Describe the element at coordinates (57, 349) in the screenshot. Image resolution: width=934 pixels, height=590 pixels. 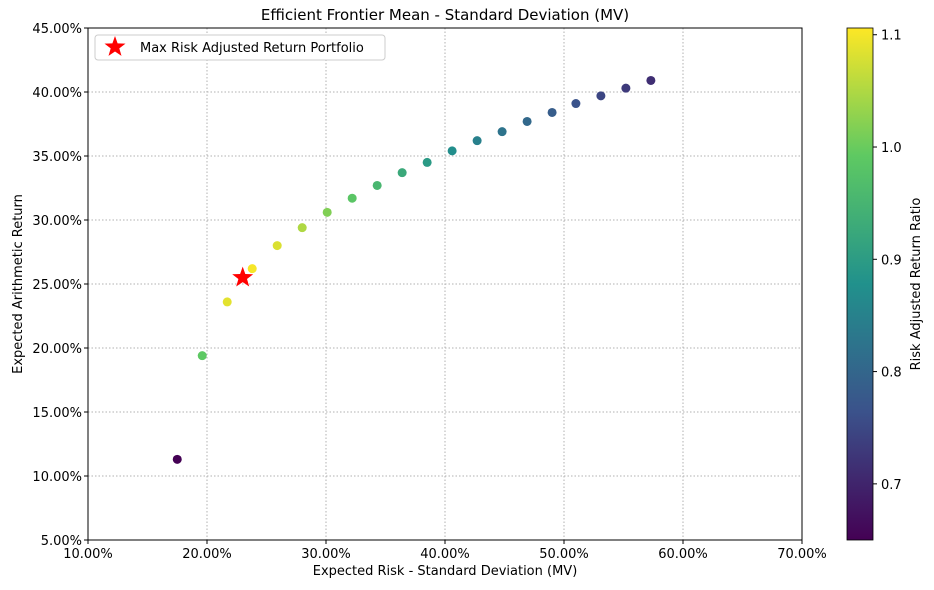
I see `y-tick-label: 20.00%` at that location.